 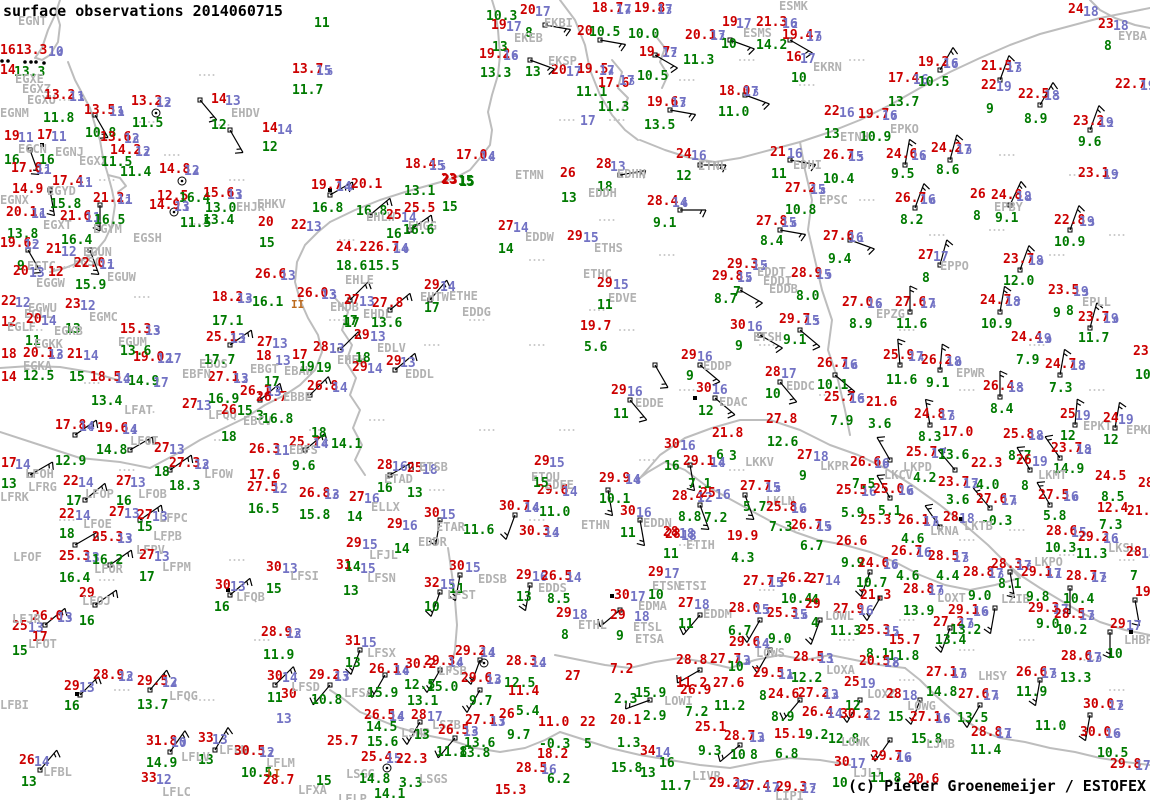 What do you see at coordinates (346, 678) in the screenshot?
I see `wind-sub-value: 7` at bounding box center [346, 678].